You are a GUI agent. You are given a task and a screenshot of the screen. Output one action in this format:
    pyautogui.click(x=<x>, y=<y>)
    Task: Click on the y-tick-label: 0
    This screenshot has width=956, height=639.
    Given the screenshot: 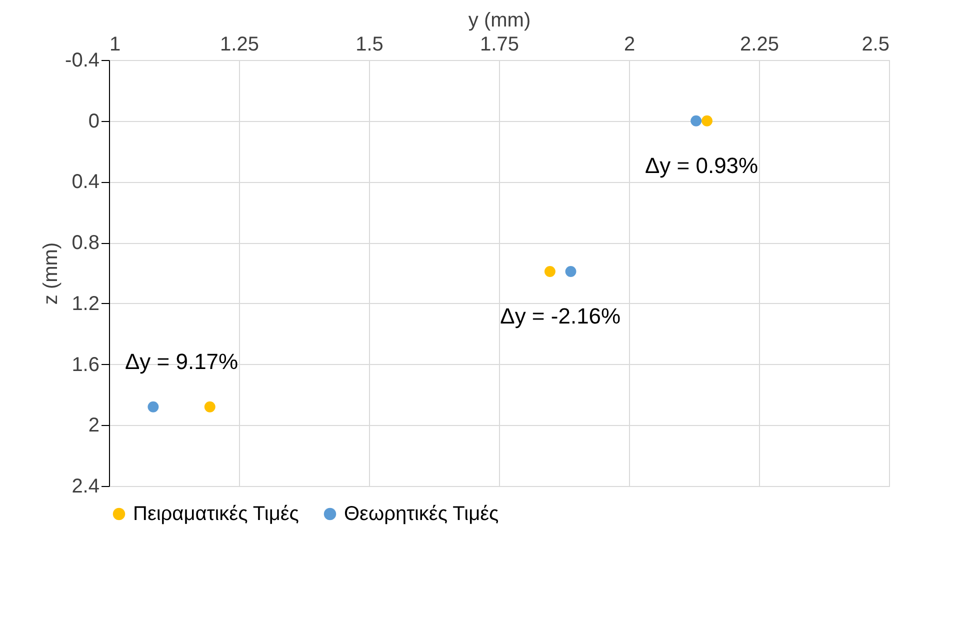 What is the action you would take?
    pyautogui.click(x=94, y=121)
    